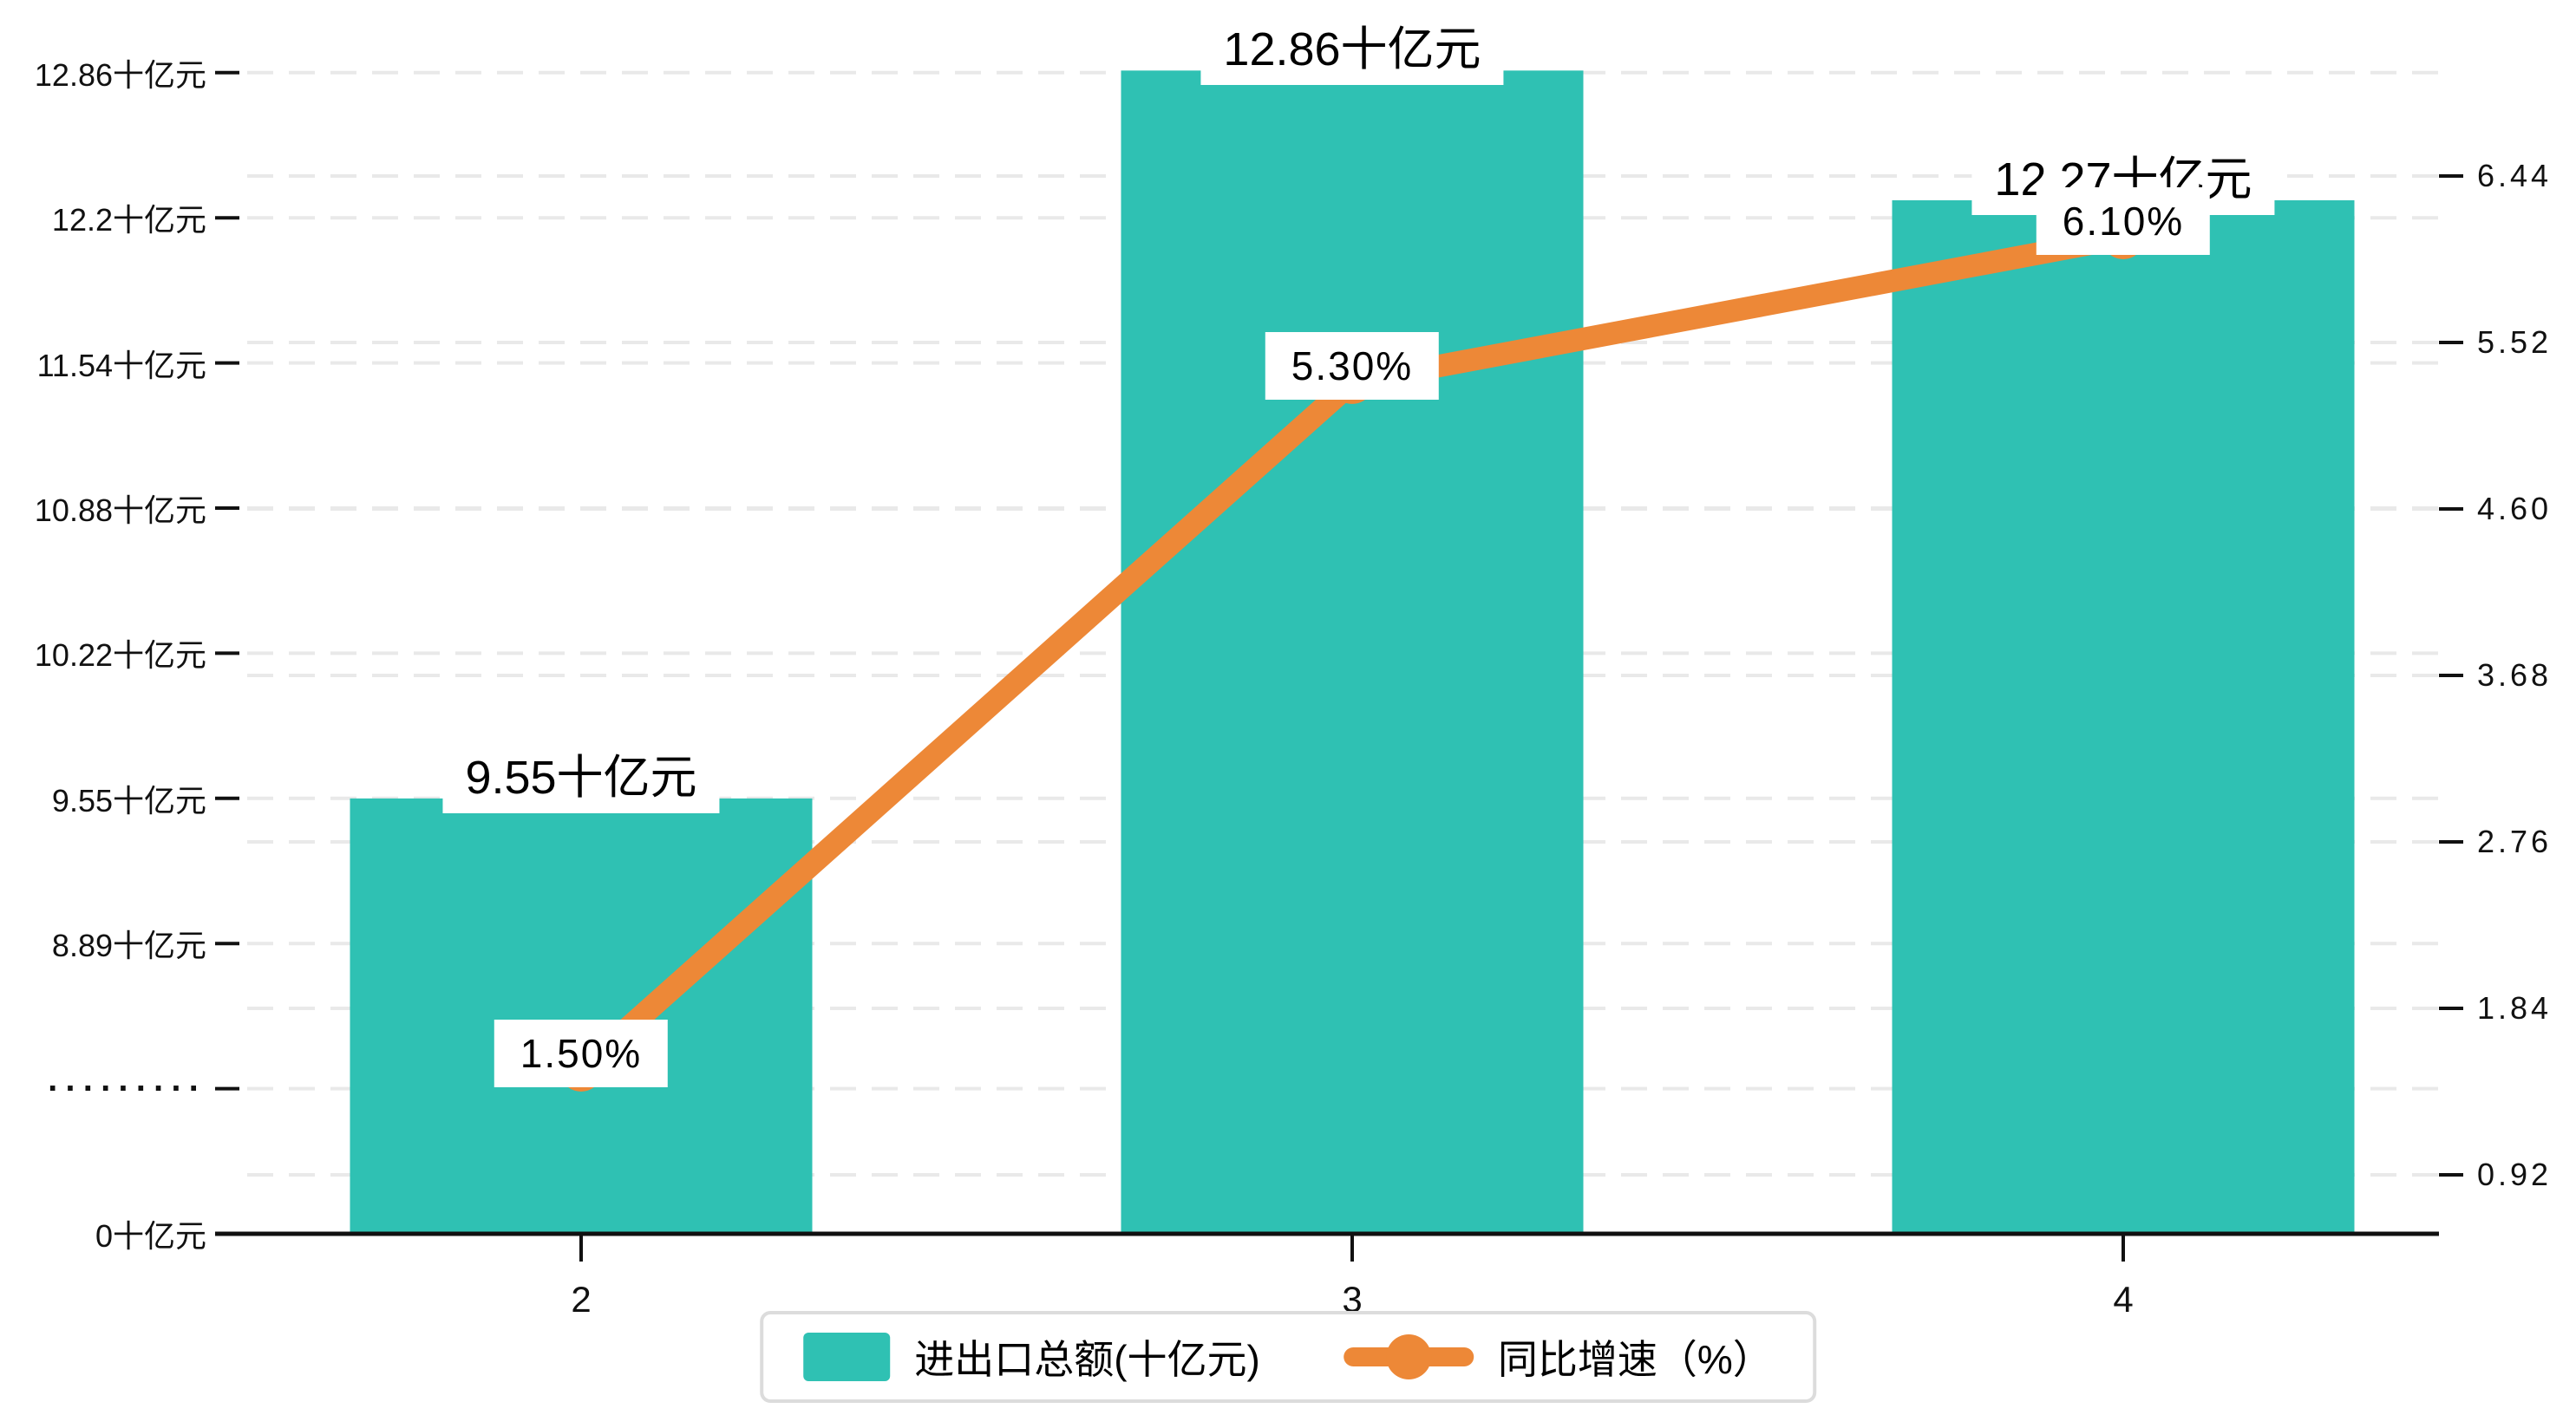  What do you see at coordinates (1352, 365) in the screenshot?
I see `line-data-label: 5.30%` at bounding box center [1352, 365].